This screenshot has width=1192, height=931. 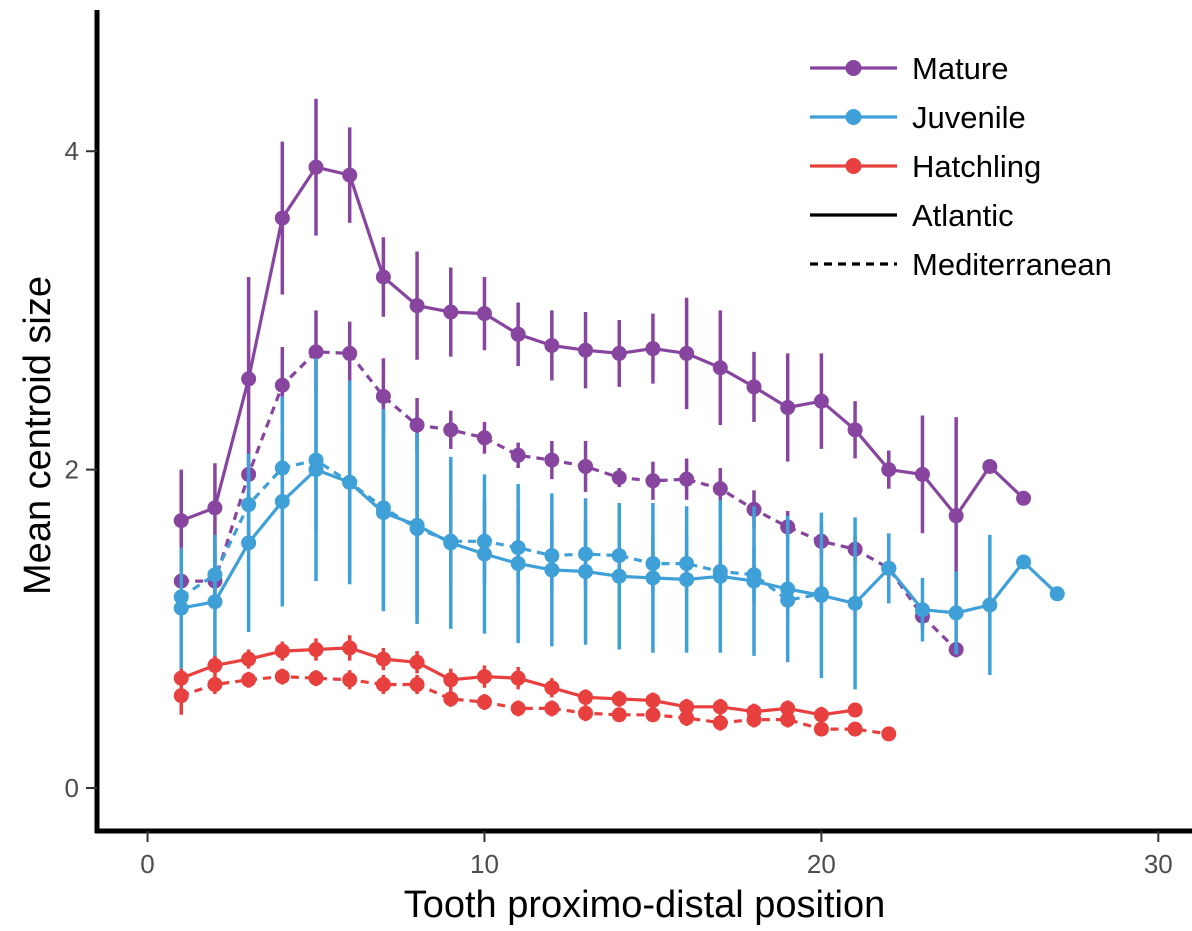 I want to click on legend-label: Hatchling, so click(x=976, y=166).